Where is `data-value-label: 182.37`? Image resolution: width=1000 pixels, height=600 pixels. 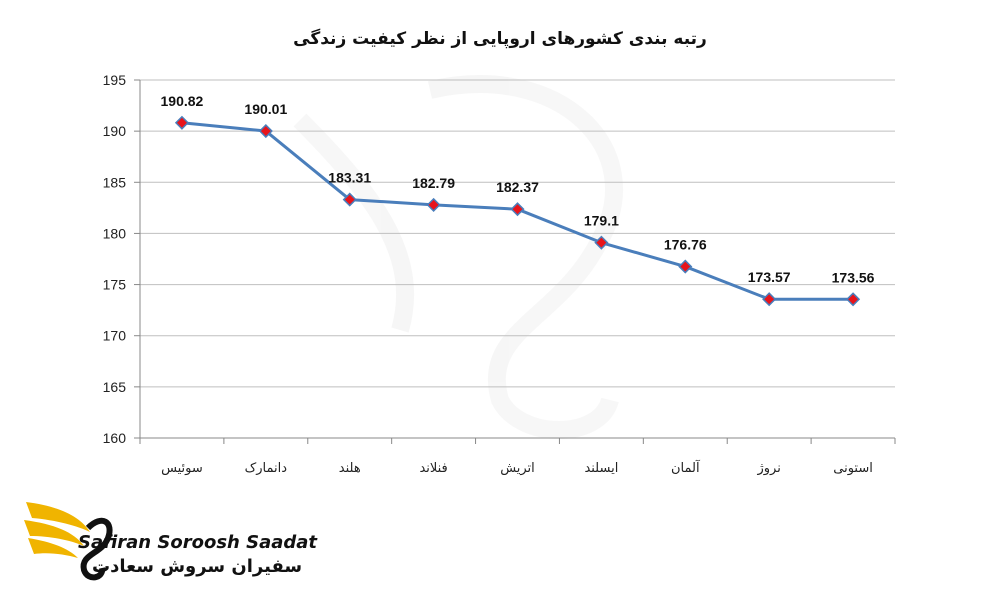
data-value-label: 182.37 is located at coordinates (517, 187).